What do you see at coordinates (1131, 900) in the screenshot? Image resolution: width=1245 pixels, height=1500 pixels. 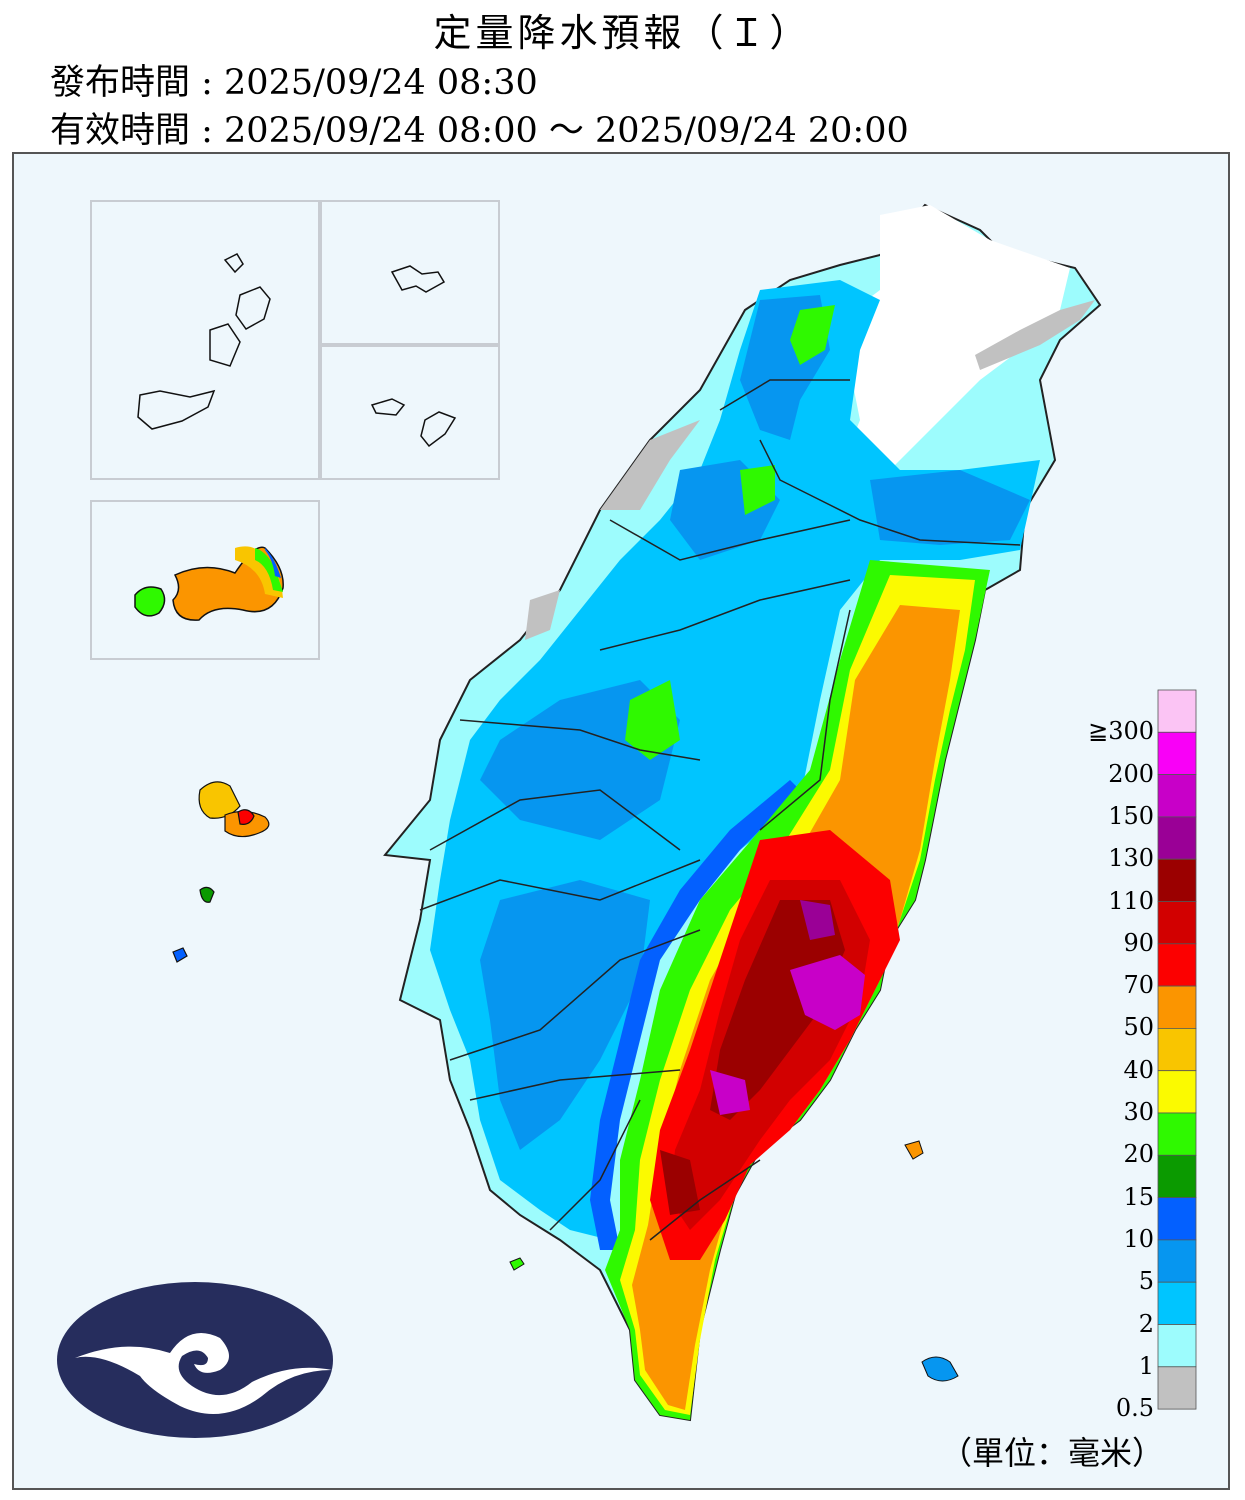 I see `legend-label: 110` at bounding box center [1131, 900].